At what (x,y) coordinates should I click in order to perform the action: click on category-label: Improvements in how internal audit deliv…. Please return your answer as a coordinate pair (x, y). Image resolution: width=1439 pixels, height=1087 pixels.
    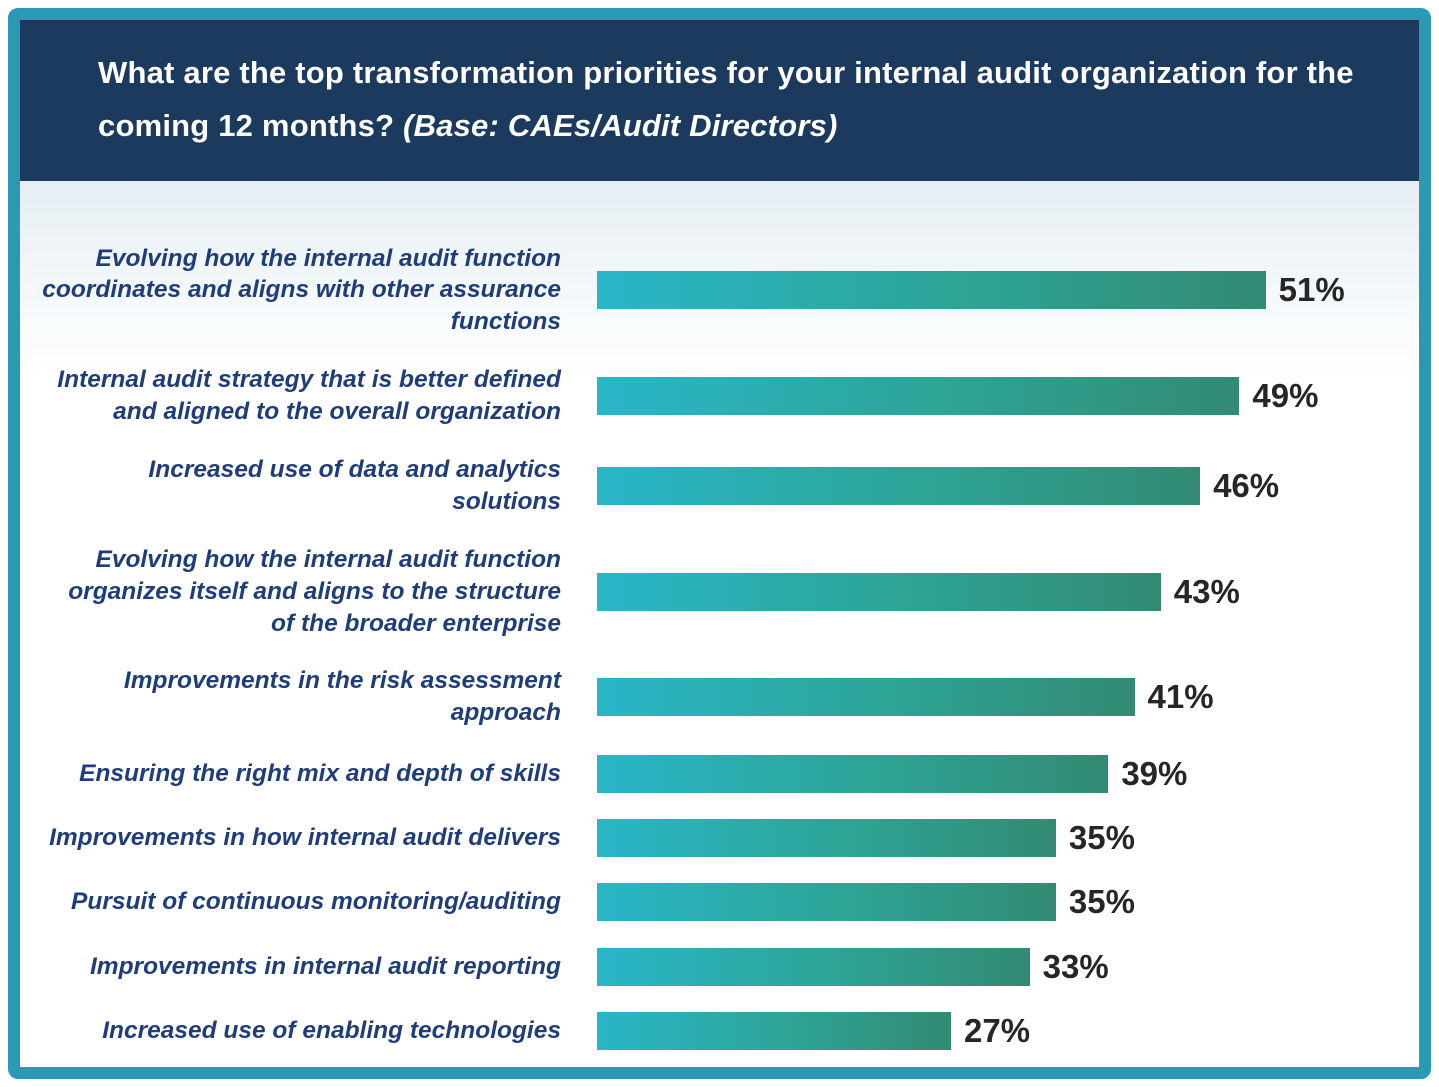
    Looking at the image, I should click on (305, 838).